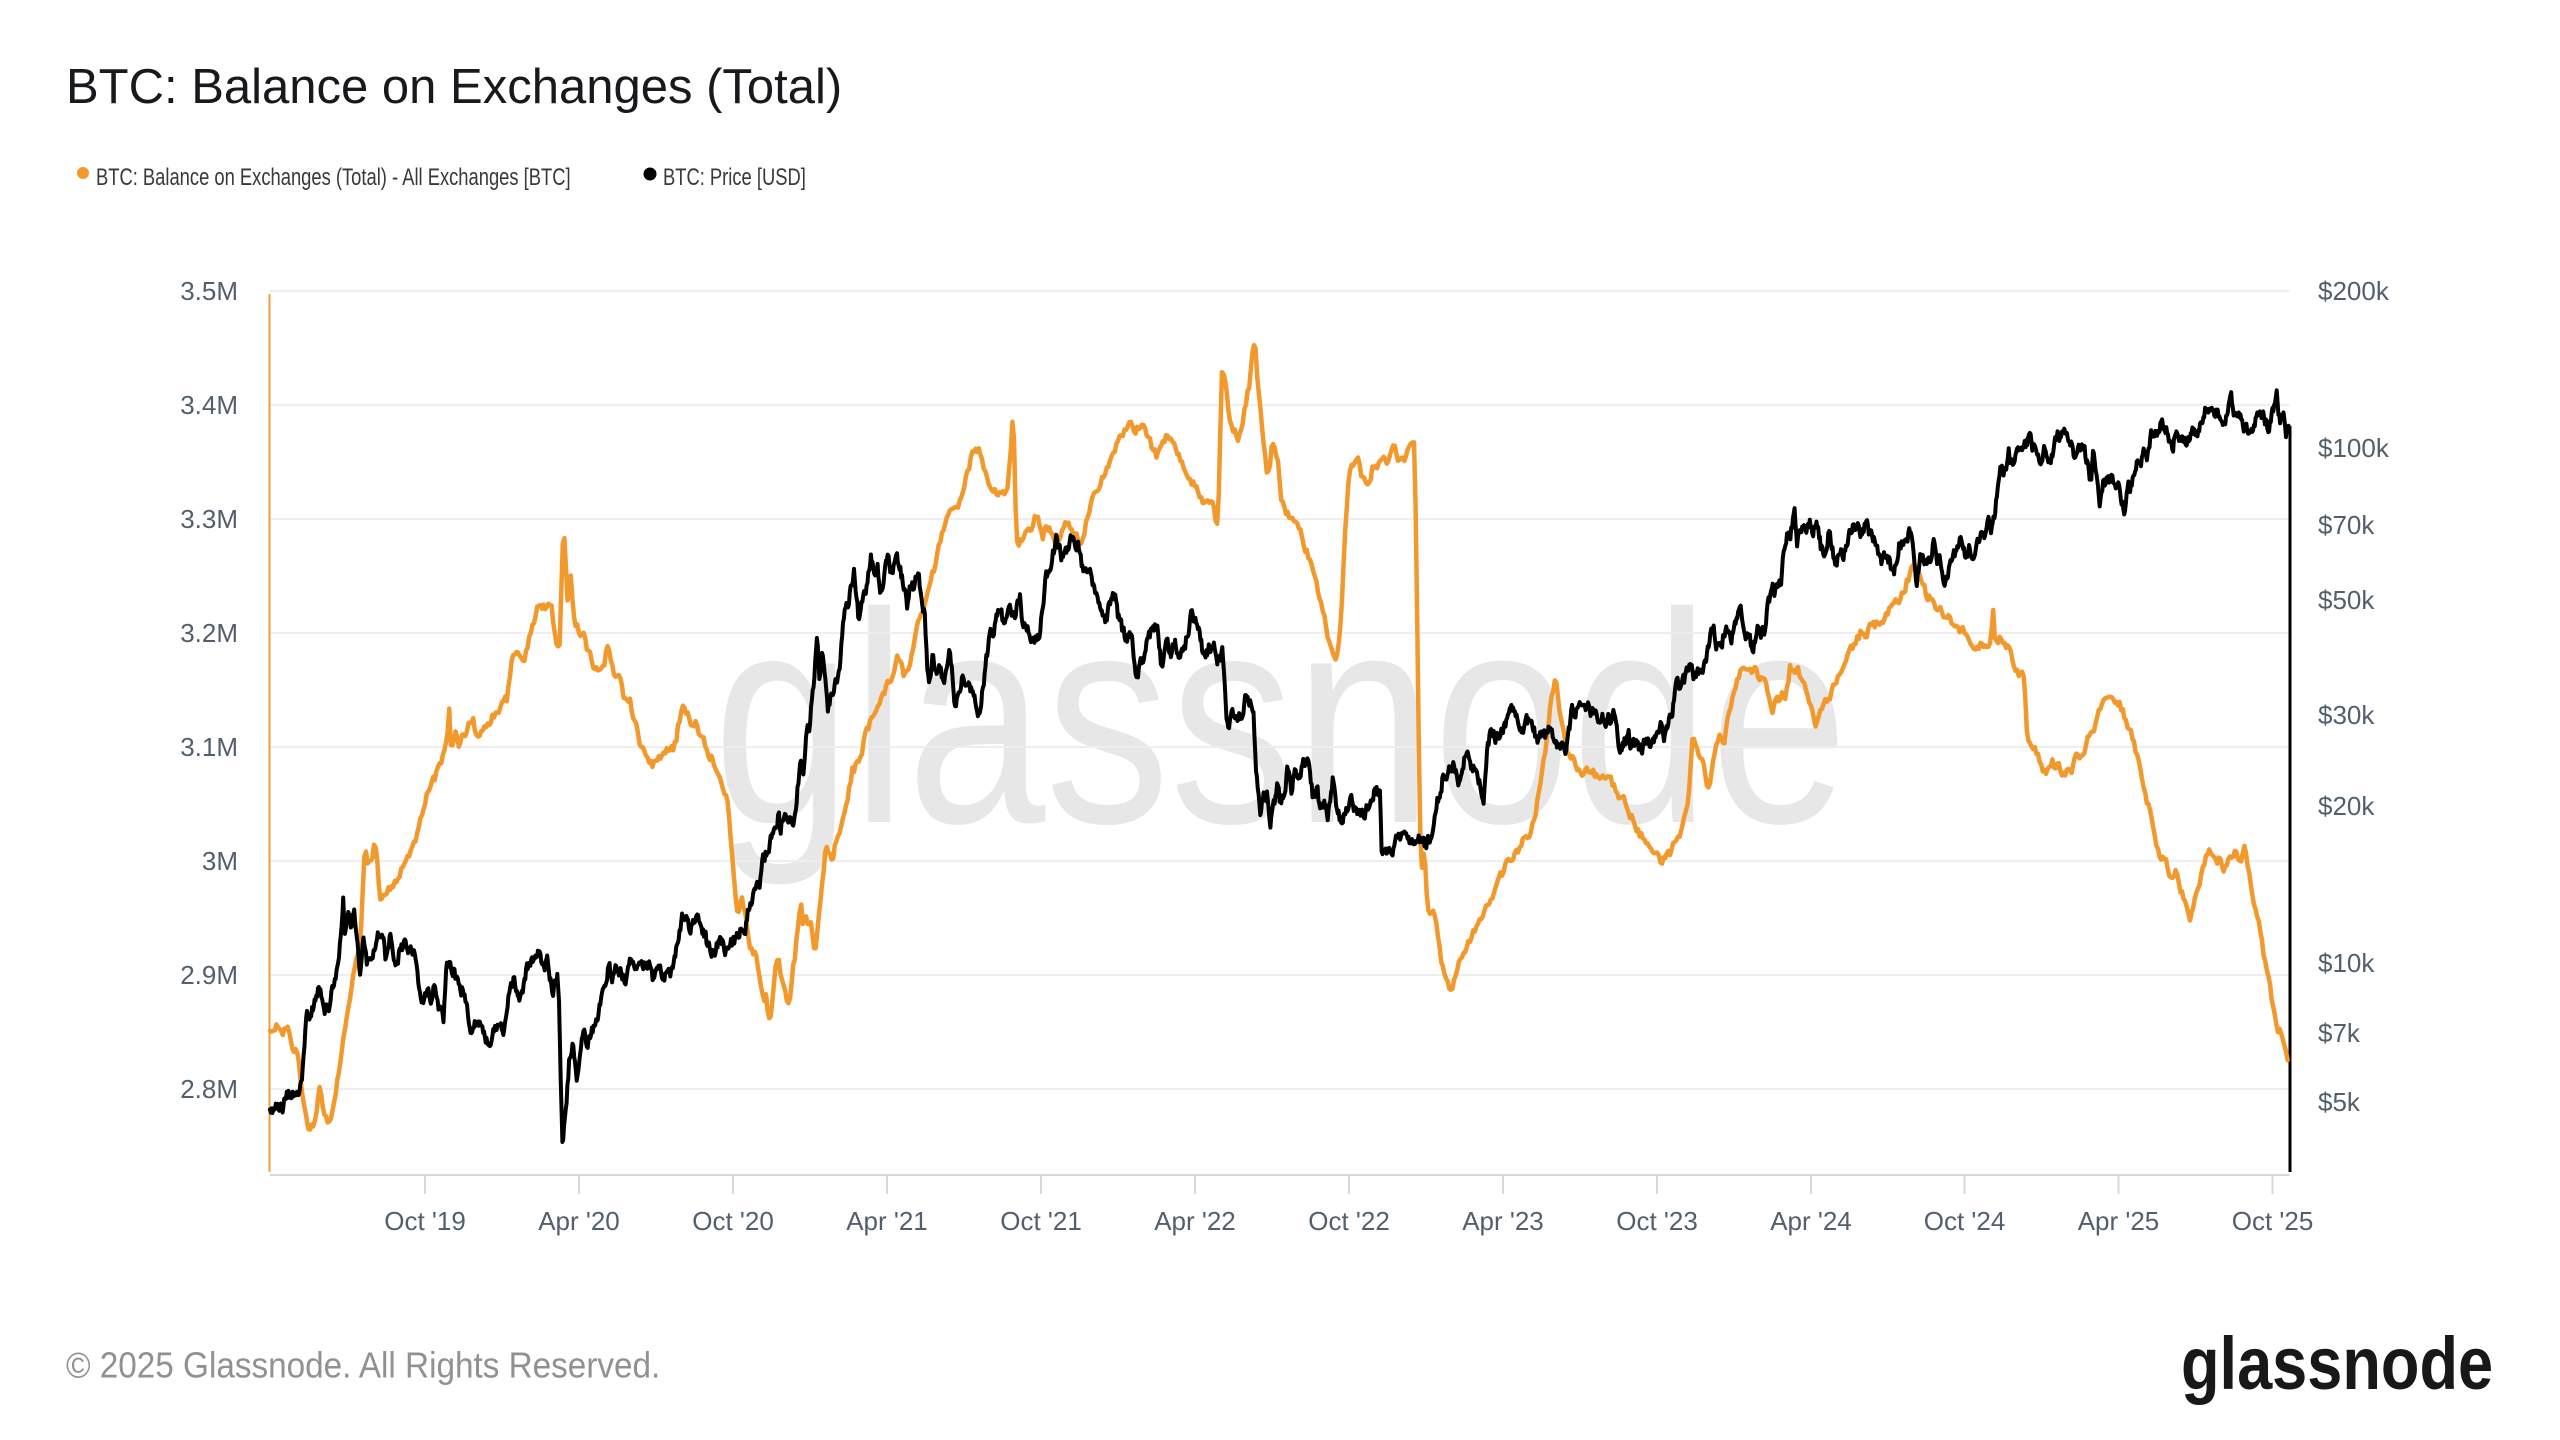 The width and height of the screenshot is (2560, 1440). What do you see at coordinates (887, 1221) in the screenshot?
I see `svg-text: Apr '21` at bounding box center [887, 1221].